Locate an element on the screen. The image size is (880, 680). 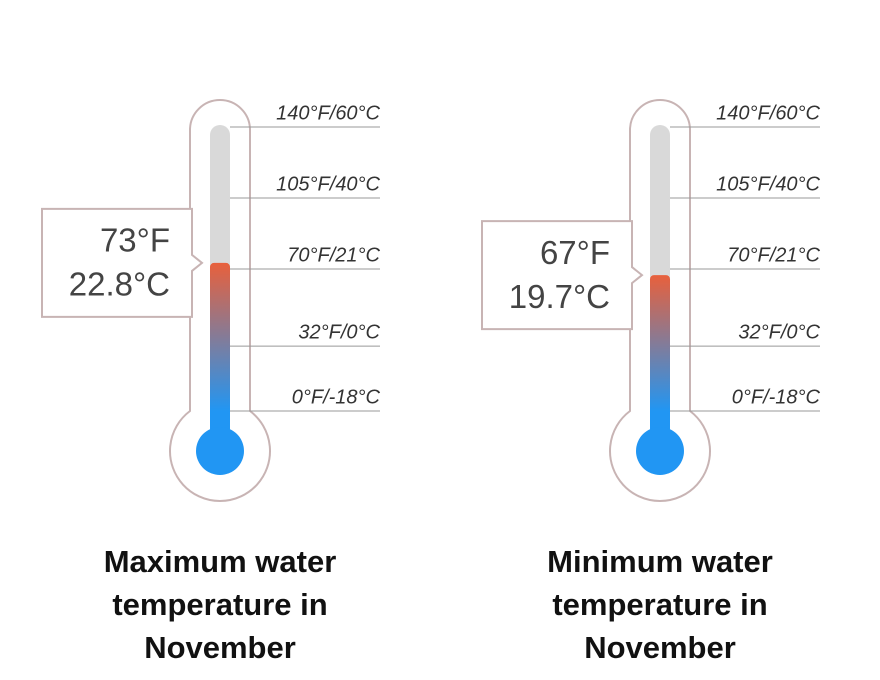
chart-title: Minimum water temperature in November is located at coordinates (660, 604).